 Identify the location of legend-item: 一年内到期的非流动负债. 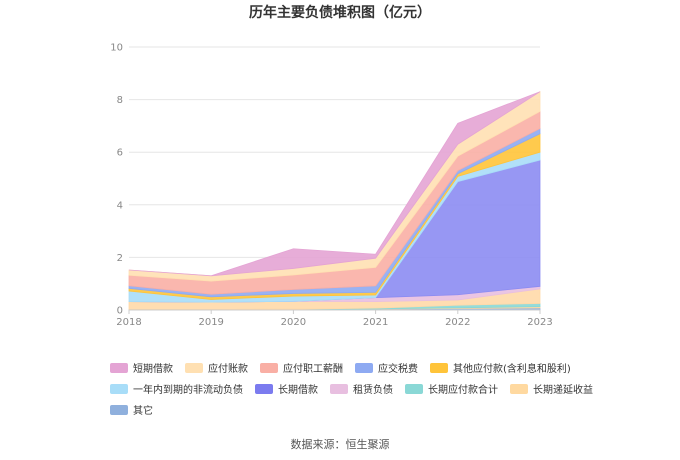
(176, 388).